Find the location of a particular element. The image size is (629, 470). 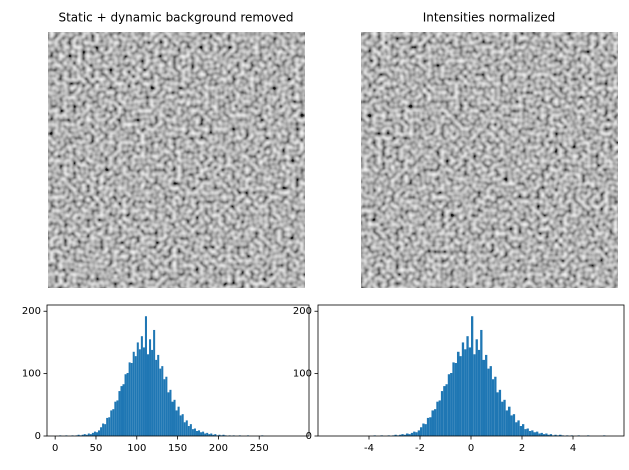

x-tick-label: 50 is located at coordinates (96, 448).